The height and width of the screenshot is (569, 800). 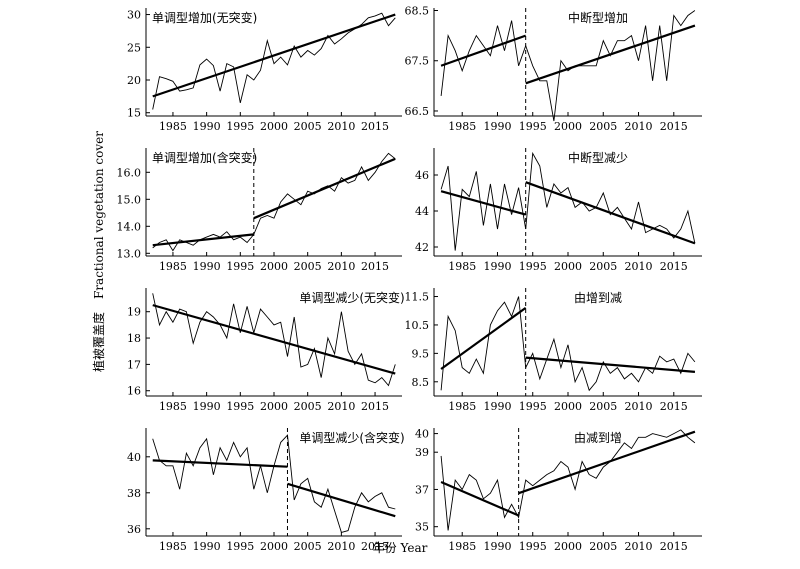 I want to click on panel-title: 中断型减少, so click(x=598, y=157).